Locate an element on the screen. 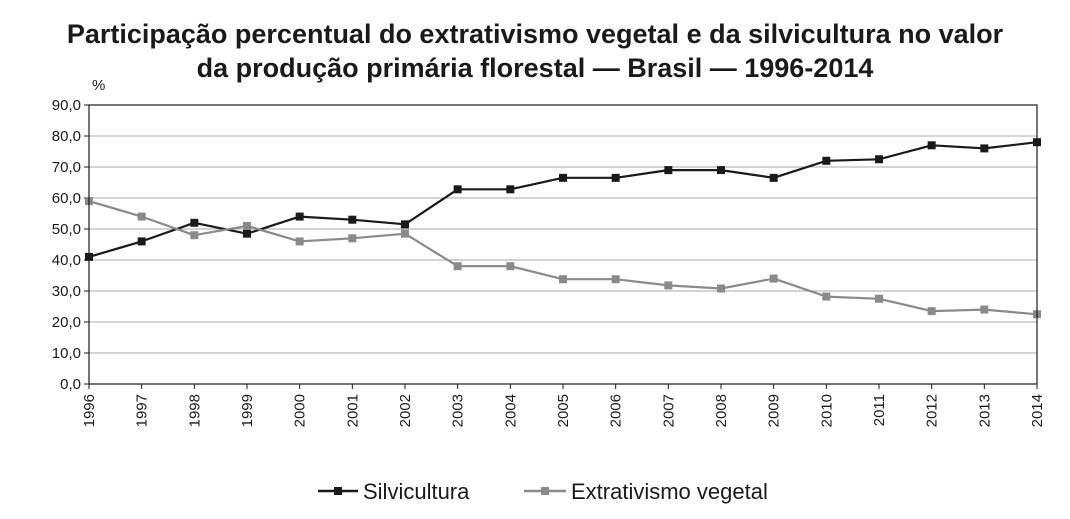 The height and width of the screenshot is (519, 1070). data-point-0-1998 is located at coordinates (194, 222).